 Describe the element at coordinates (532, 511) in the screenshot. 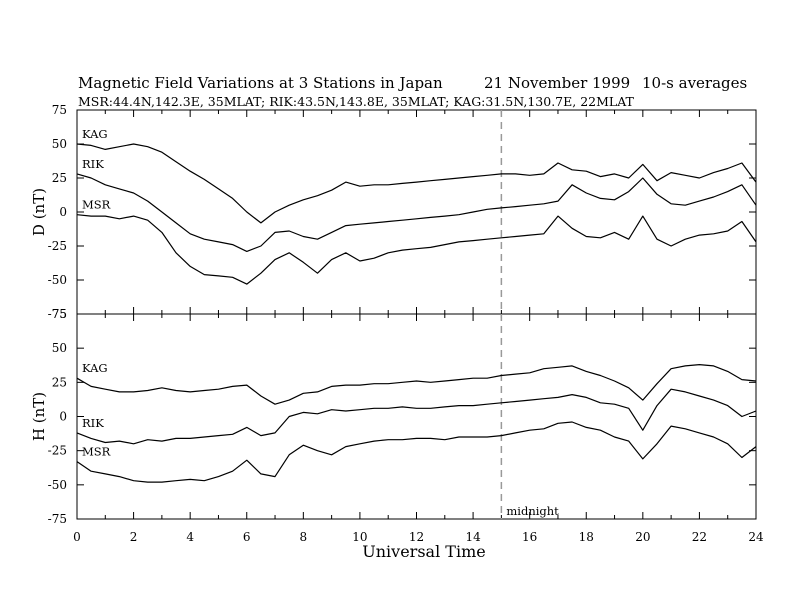

I see `midnight-label: midnight` at that location.